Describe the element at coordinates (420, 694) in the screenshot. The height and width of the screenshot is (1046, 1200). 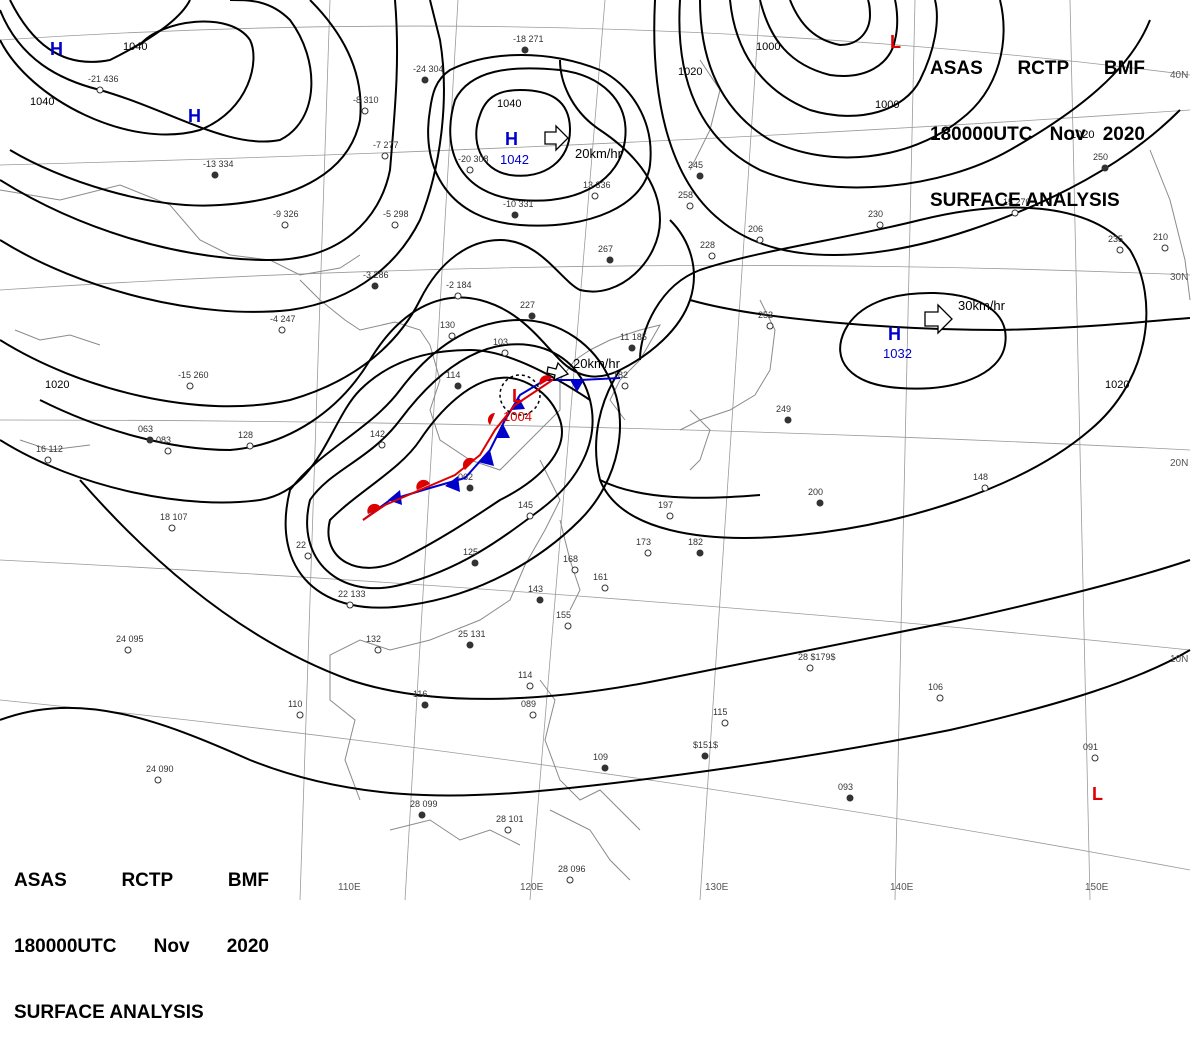
I see `station-value: 116` at that location.